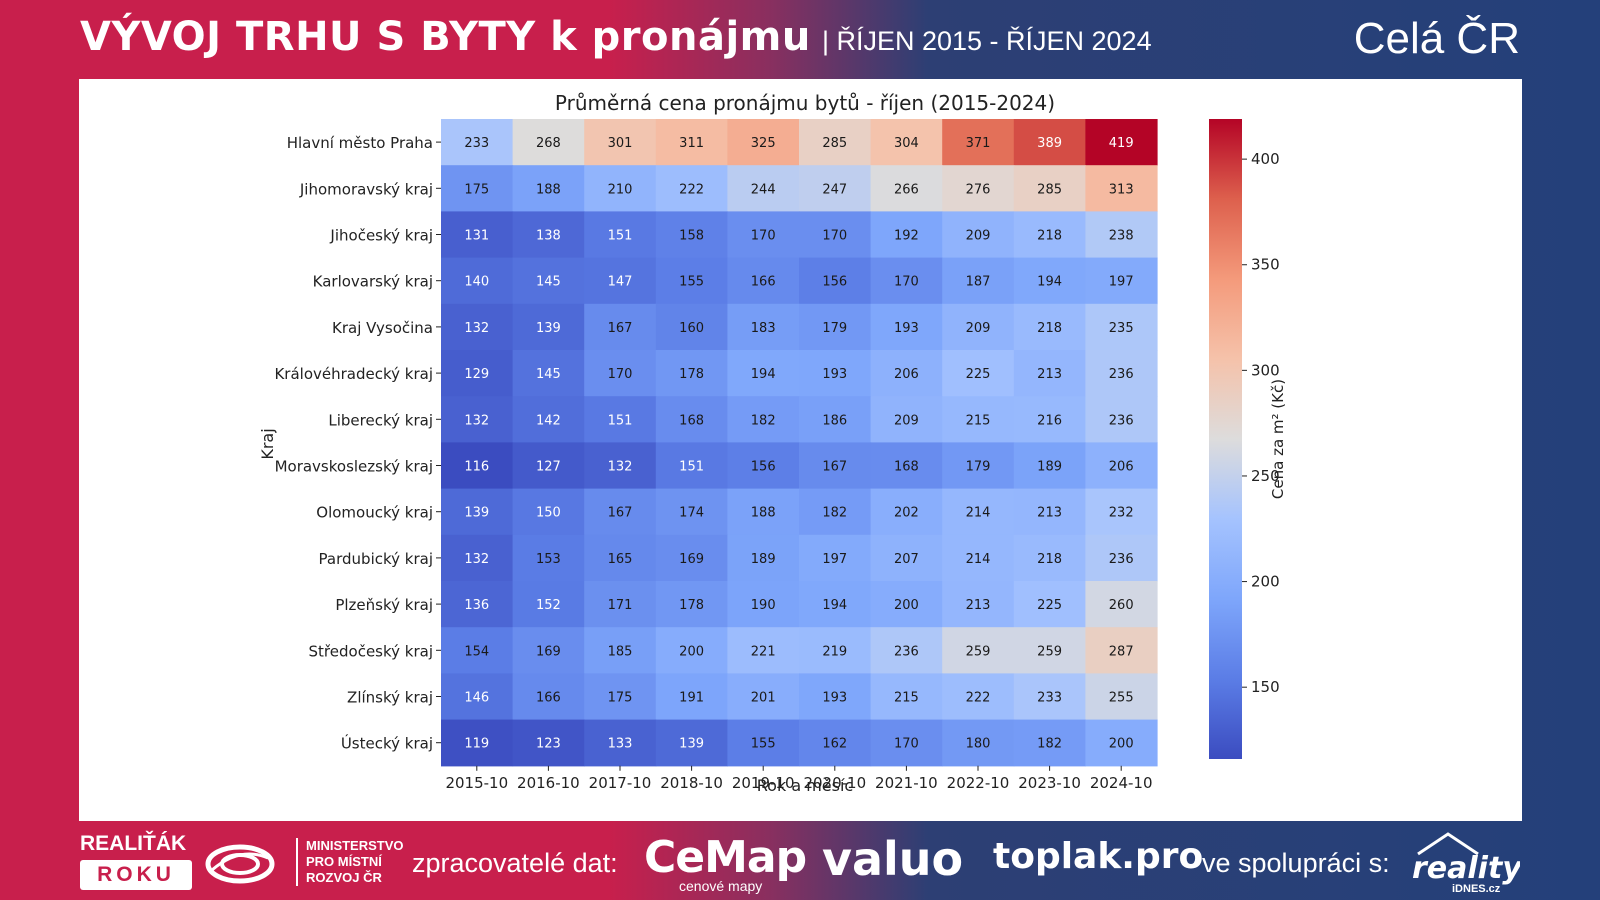  What do you see at coordinates (763, 189) in the screenshot?
I see `cell-value-label: 244` at bounding box center [763, 189].